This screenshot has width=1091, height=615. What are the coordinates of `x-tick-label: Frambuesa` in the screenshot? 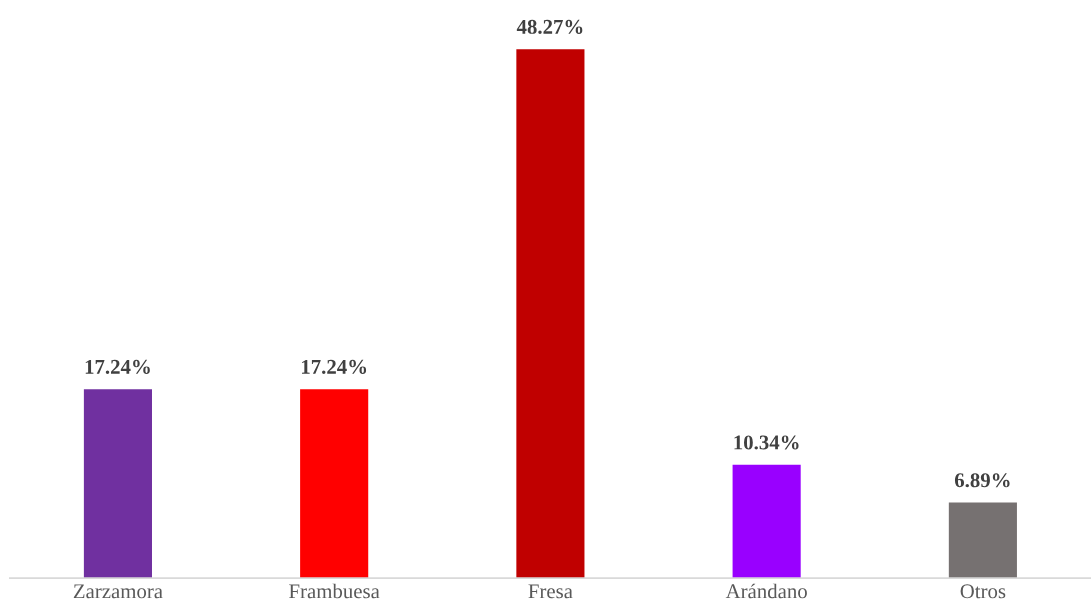 It's located at (334, 591).